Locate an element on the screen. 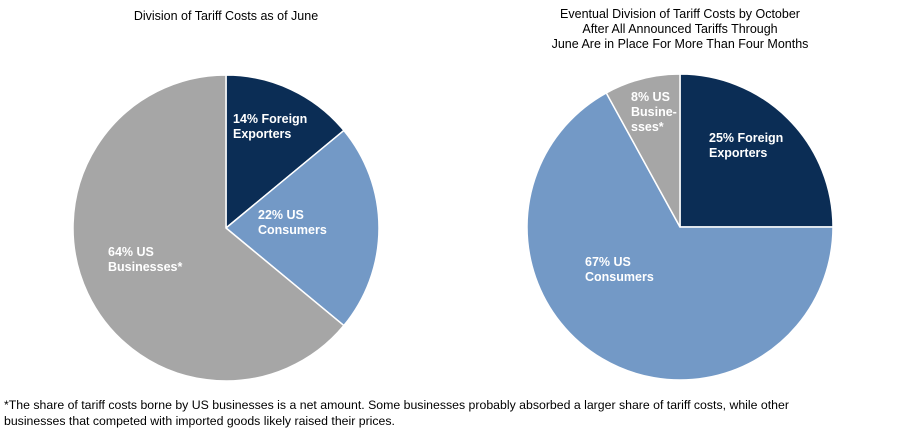 The width and height of the screenshot is (907, 434). slice-label: 14% Foreign Exporters is located at coordinates (270, 126).